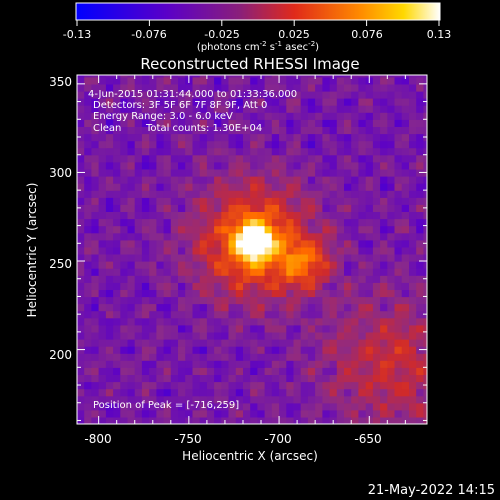  What do you see at coordinates (258, 23) in the screenshot?
I see `colorbar-ticks` at bounding box center [258, 23].